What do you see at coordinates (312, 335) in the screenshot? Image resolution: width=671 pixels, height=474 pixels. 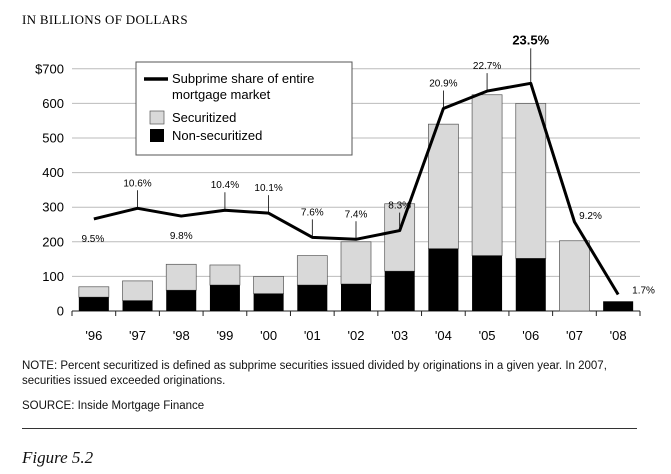 I see `x-tick-label: '01` at bounding box center [312, 335].